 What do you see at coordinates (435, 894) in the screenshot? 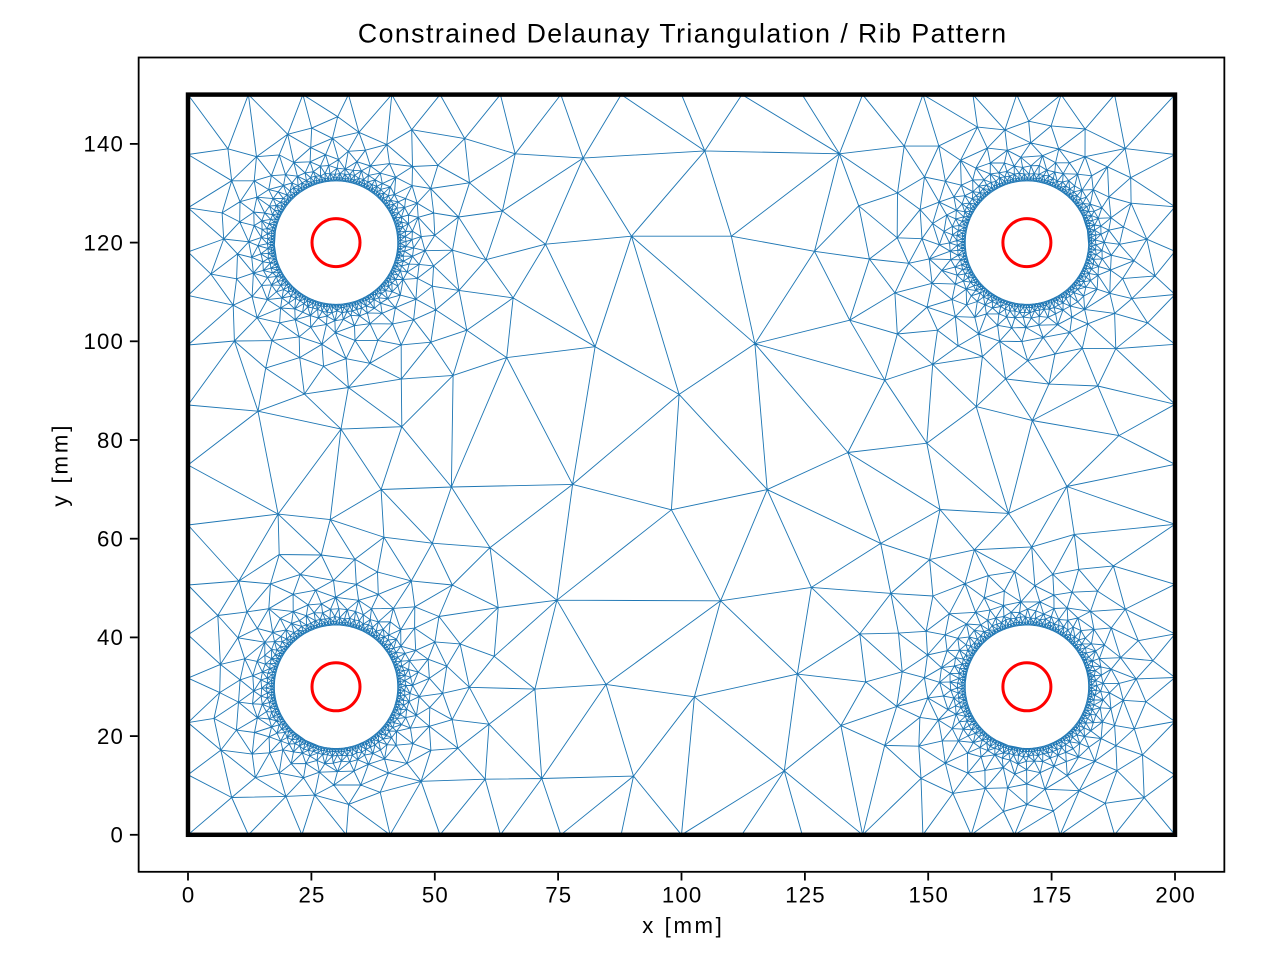
I see `svg-text: 50` at bounding box center [435, 894].